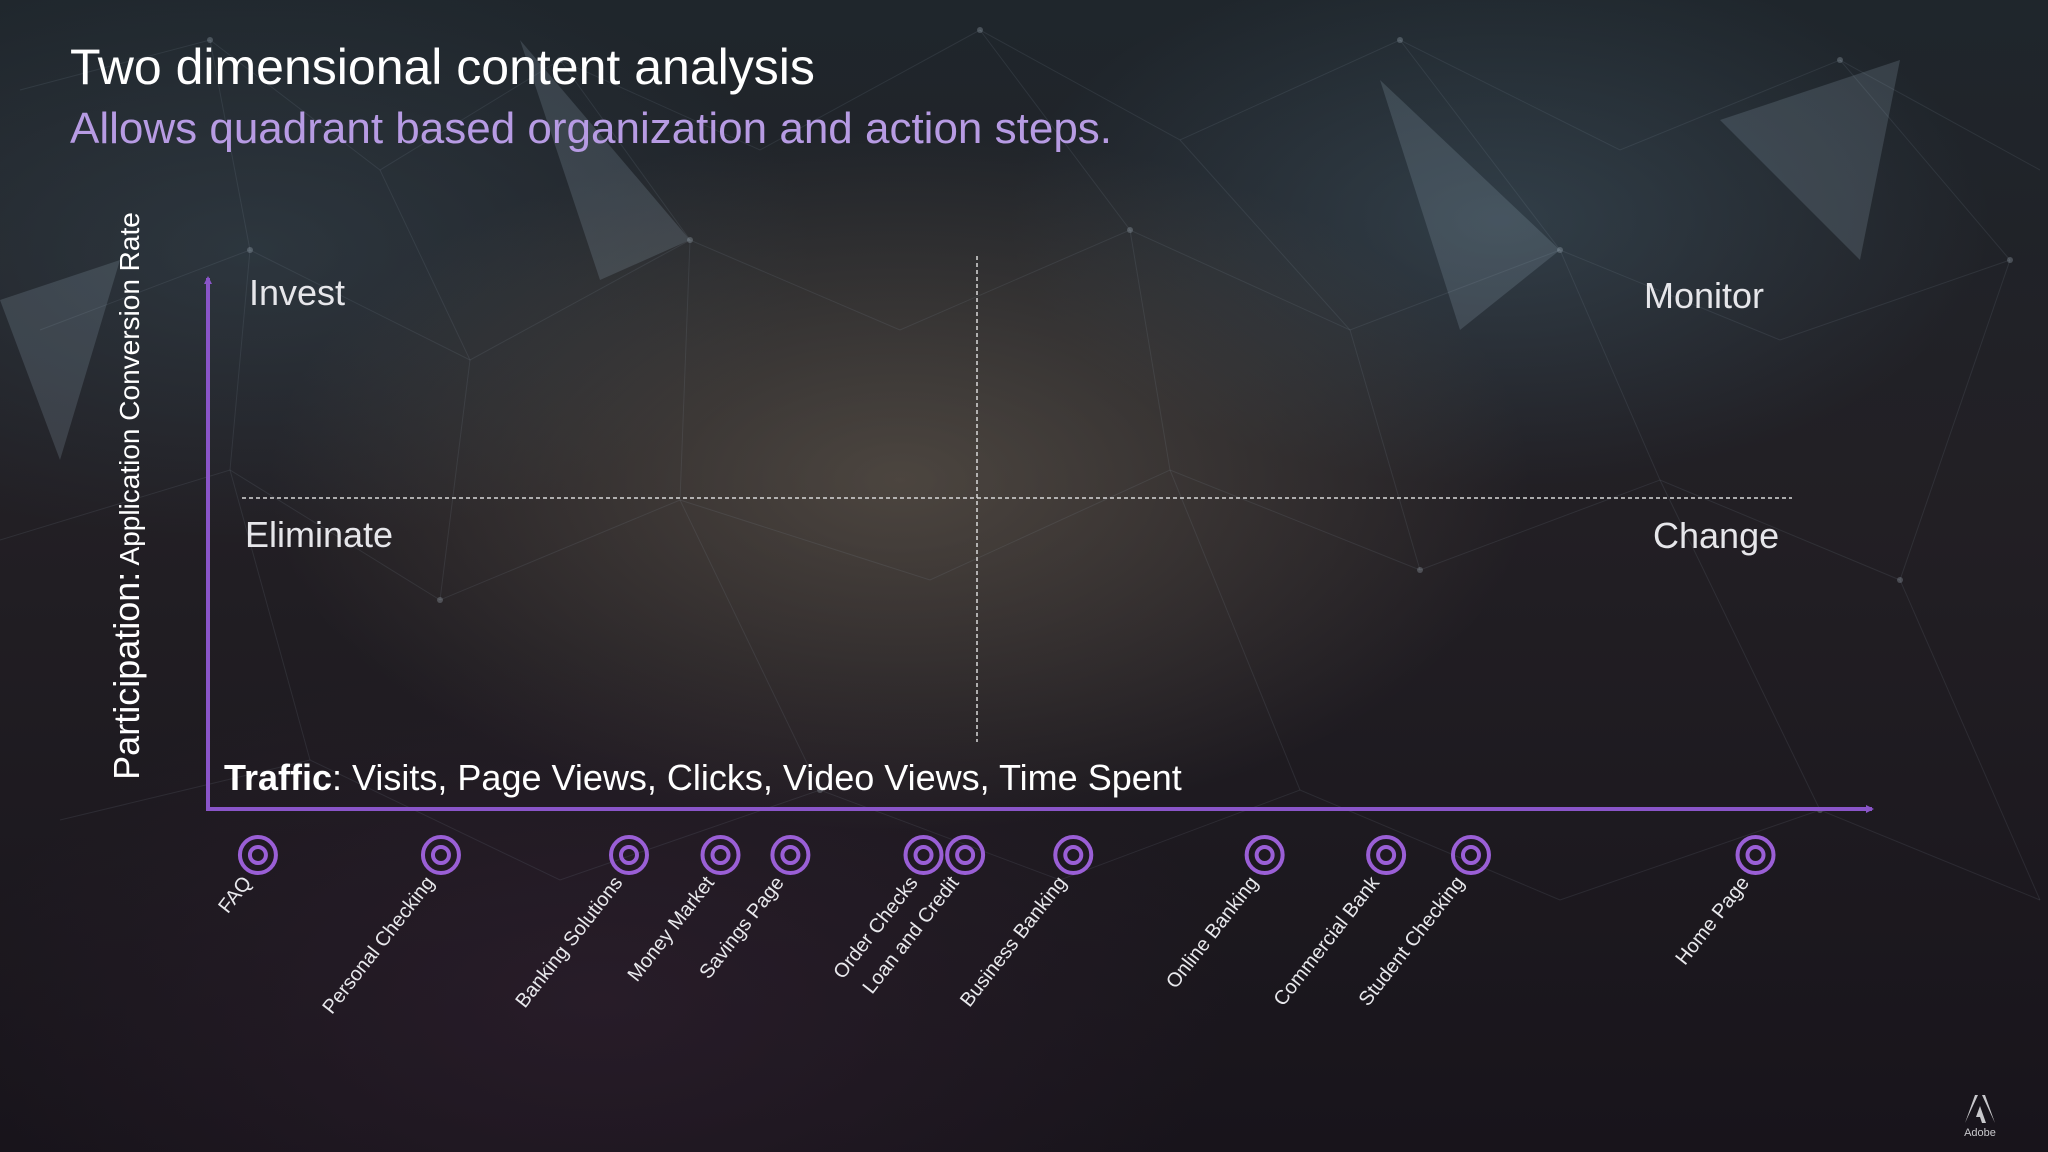  What do you see at coordinates (1980, 1109) in the screenshot?
I see `adobe-logo-icon` at bounding box center [1980, 1109].